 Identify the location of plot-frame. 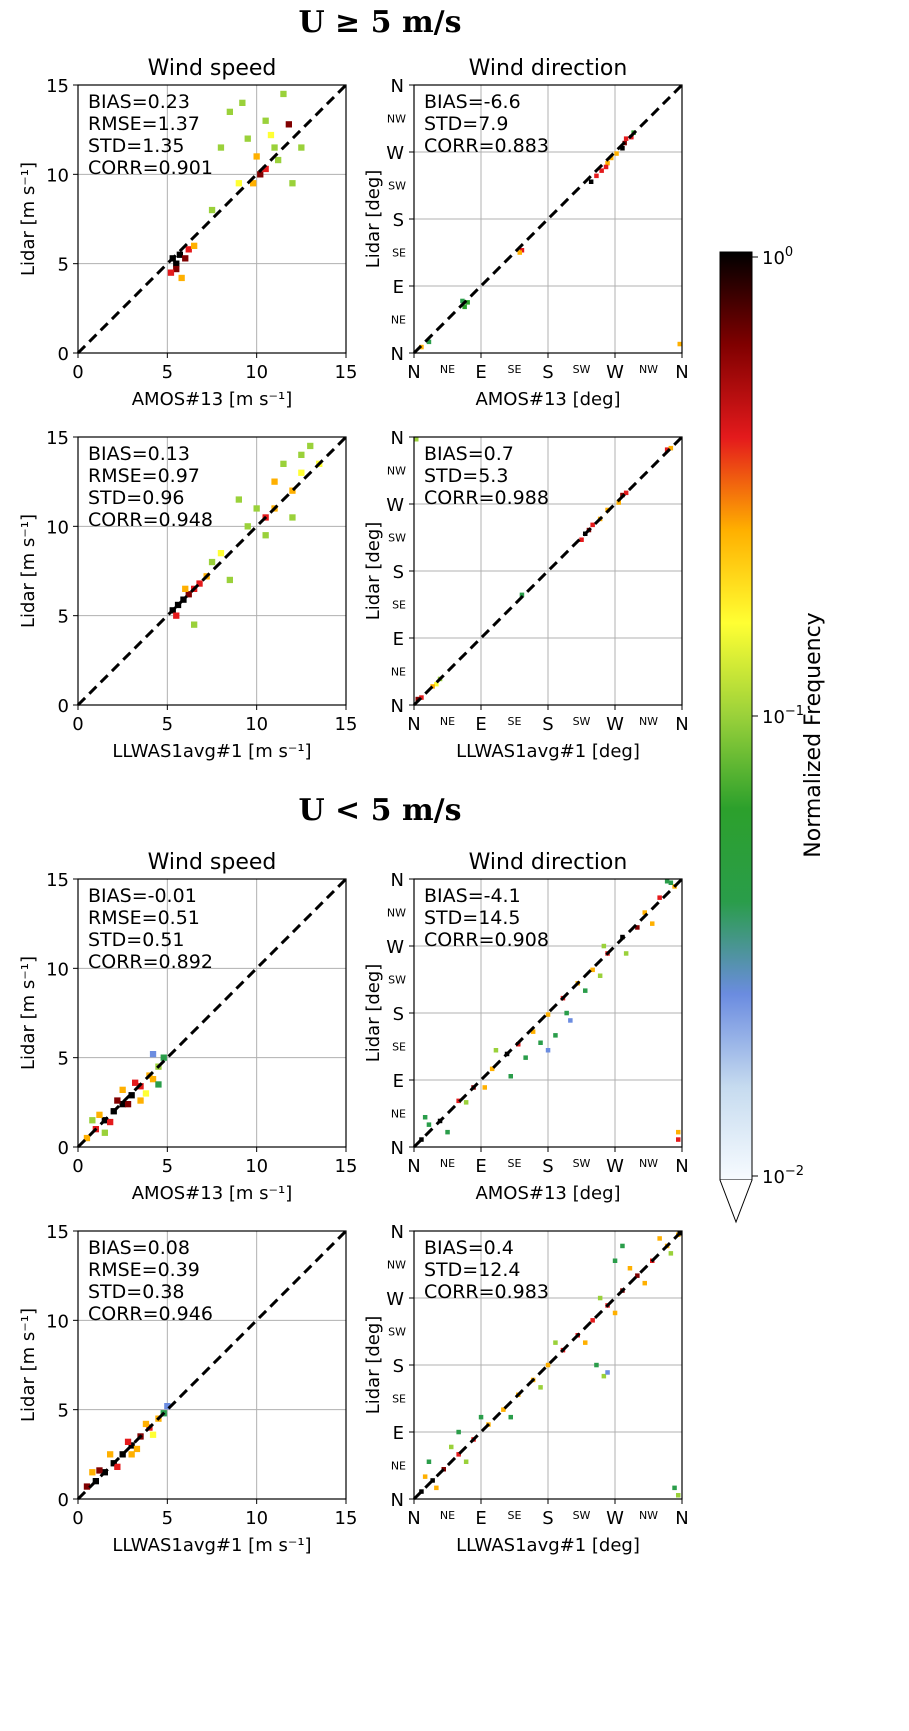
(212, 219).